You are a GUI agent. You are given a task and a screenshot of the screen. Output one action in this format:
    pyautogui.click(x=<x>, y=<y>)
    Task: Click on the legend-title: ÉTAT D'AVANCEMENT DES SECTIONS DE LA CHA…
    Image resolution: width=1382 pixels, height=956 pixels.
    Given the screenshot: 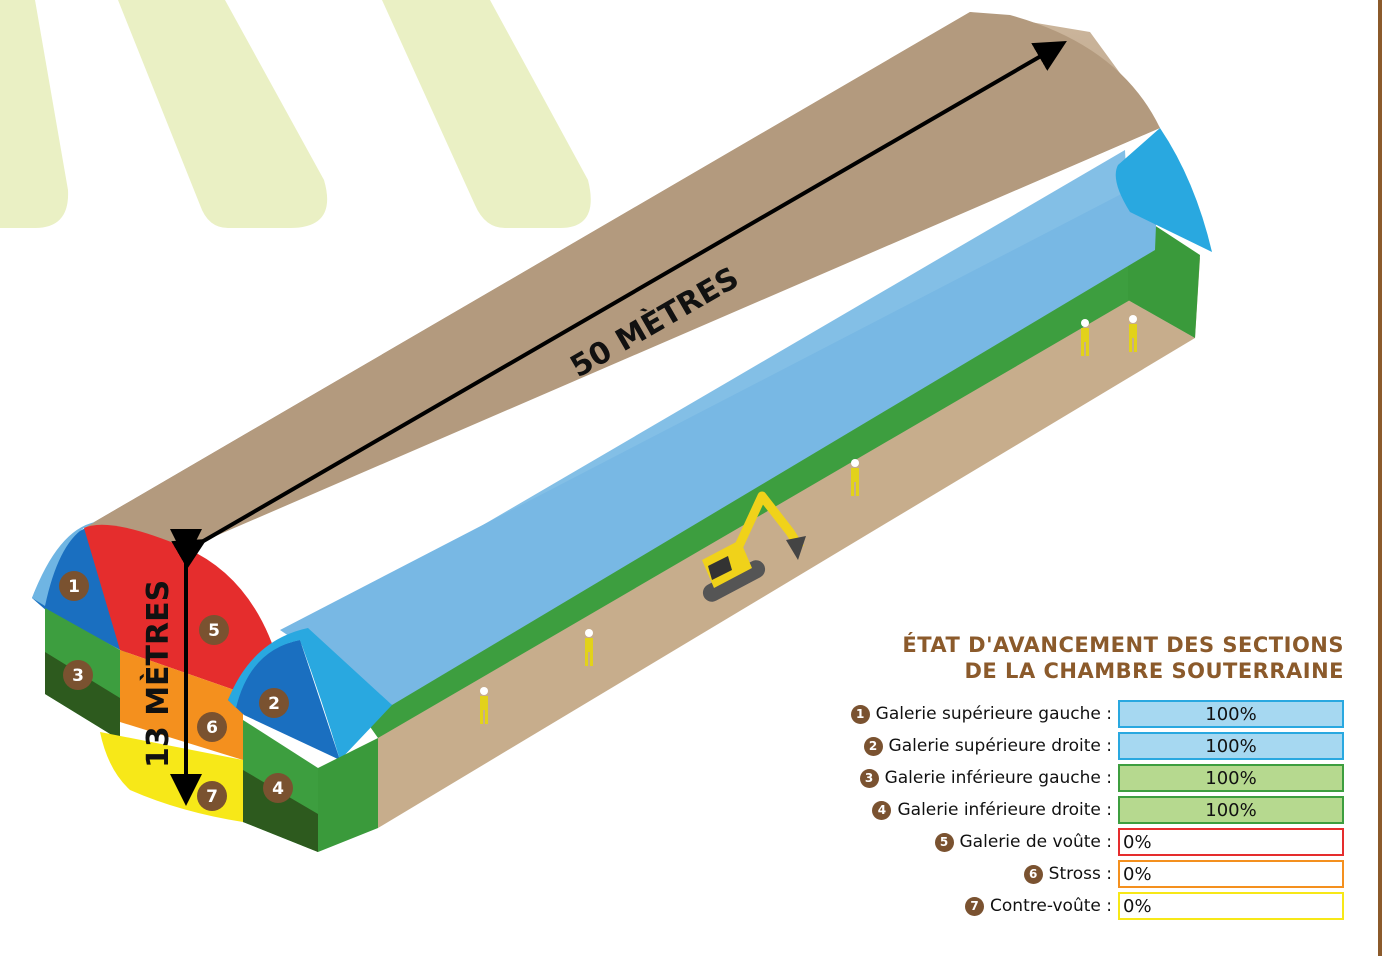 What is the action you would take?
    pyautogui.click(x=1052, y=658)
    